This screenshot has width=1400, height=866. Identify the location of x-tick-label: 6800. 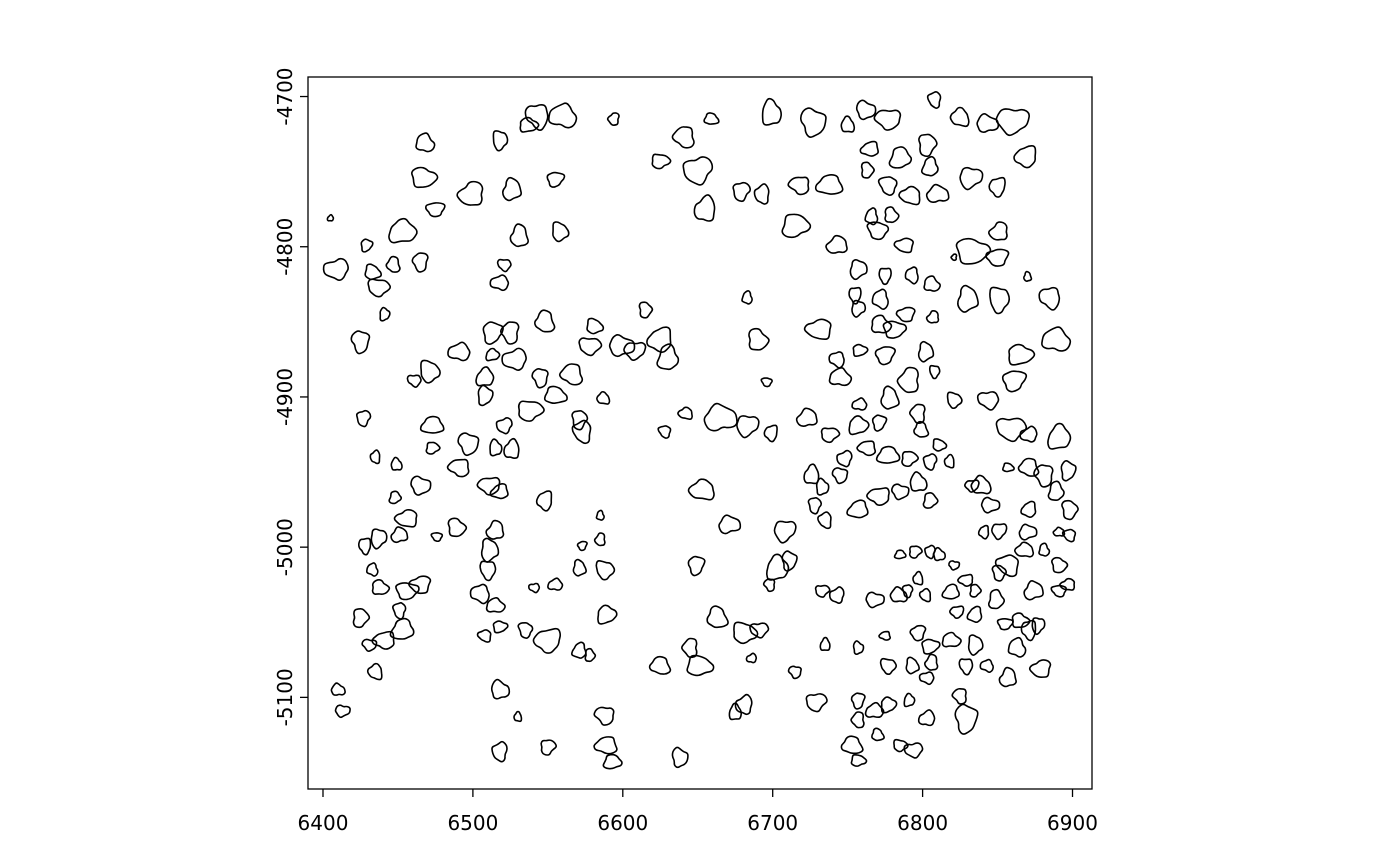
(922, 823).